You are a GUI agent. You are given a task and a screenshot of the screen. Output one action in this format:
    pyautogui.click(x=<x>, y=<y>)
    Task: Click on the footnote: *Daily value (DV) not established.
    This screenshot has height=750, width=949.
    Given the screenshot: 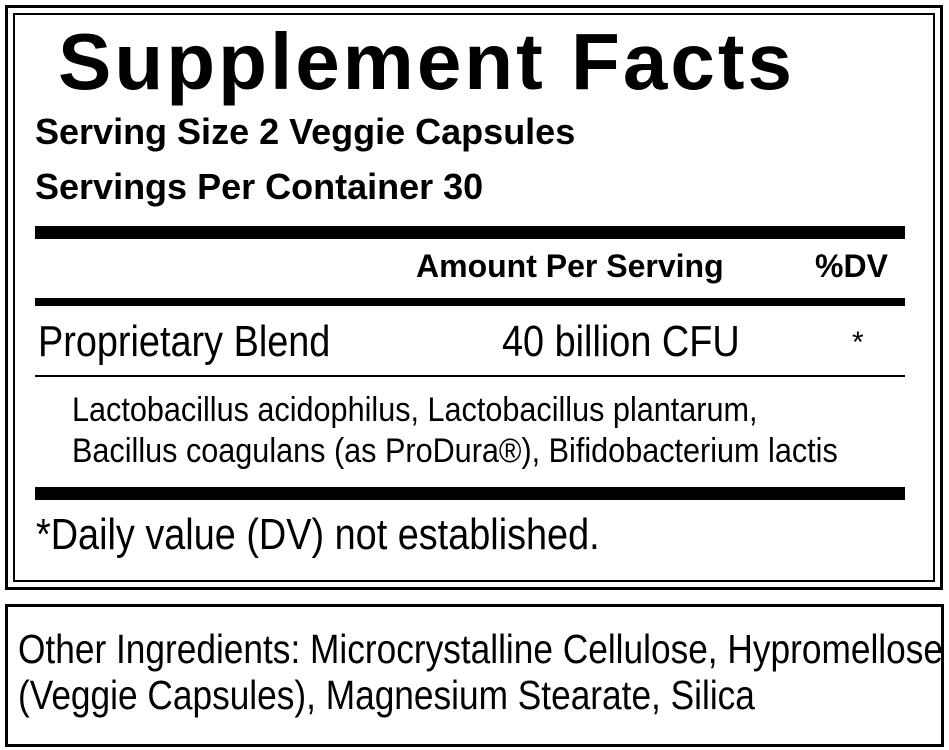 What is the action you would take?
    pyautogui.click(x=318, y=534)
    